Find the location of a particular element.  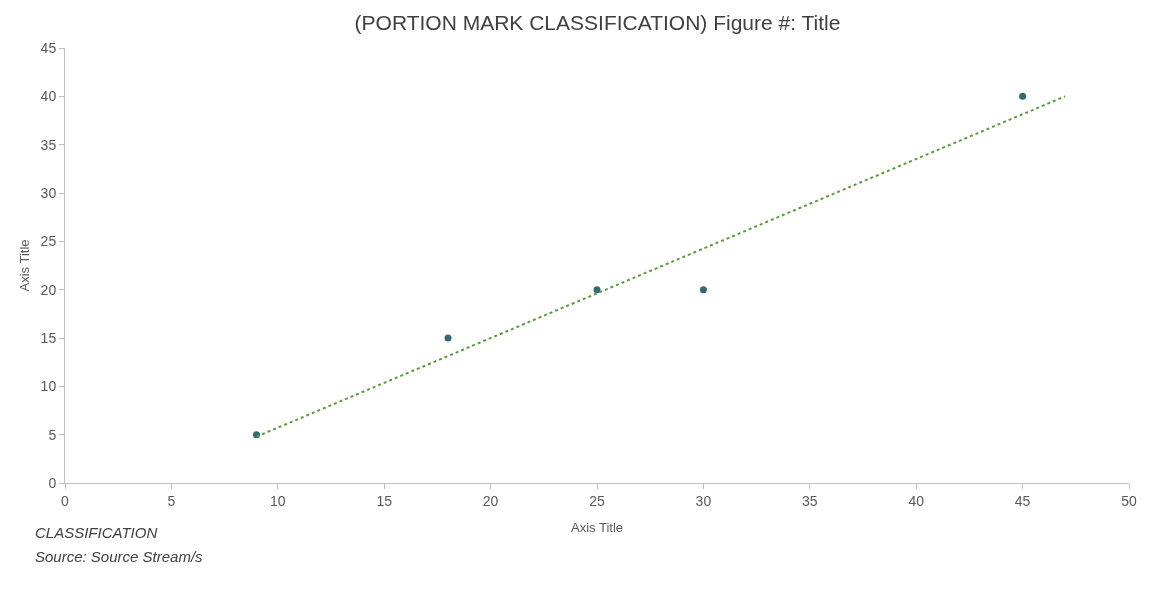

x-tick-label: 25 is located at coordinates (597, 500).